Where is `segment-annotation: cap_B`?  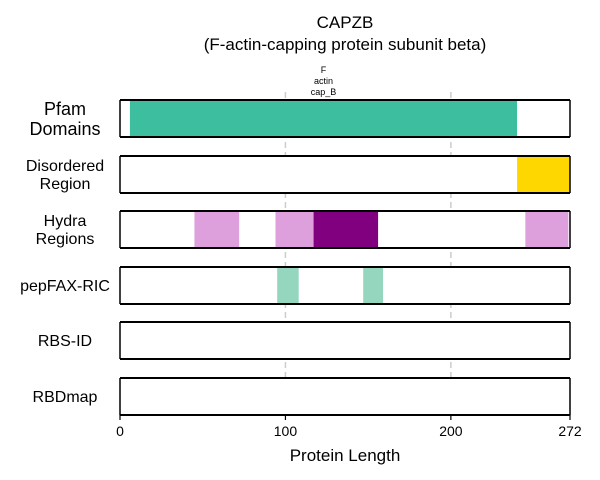
segment-annotation: cap_B is located at coordinates (324, 92).